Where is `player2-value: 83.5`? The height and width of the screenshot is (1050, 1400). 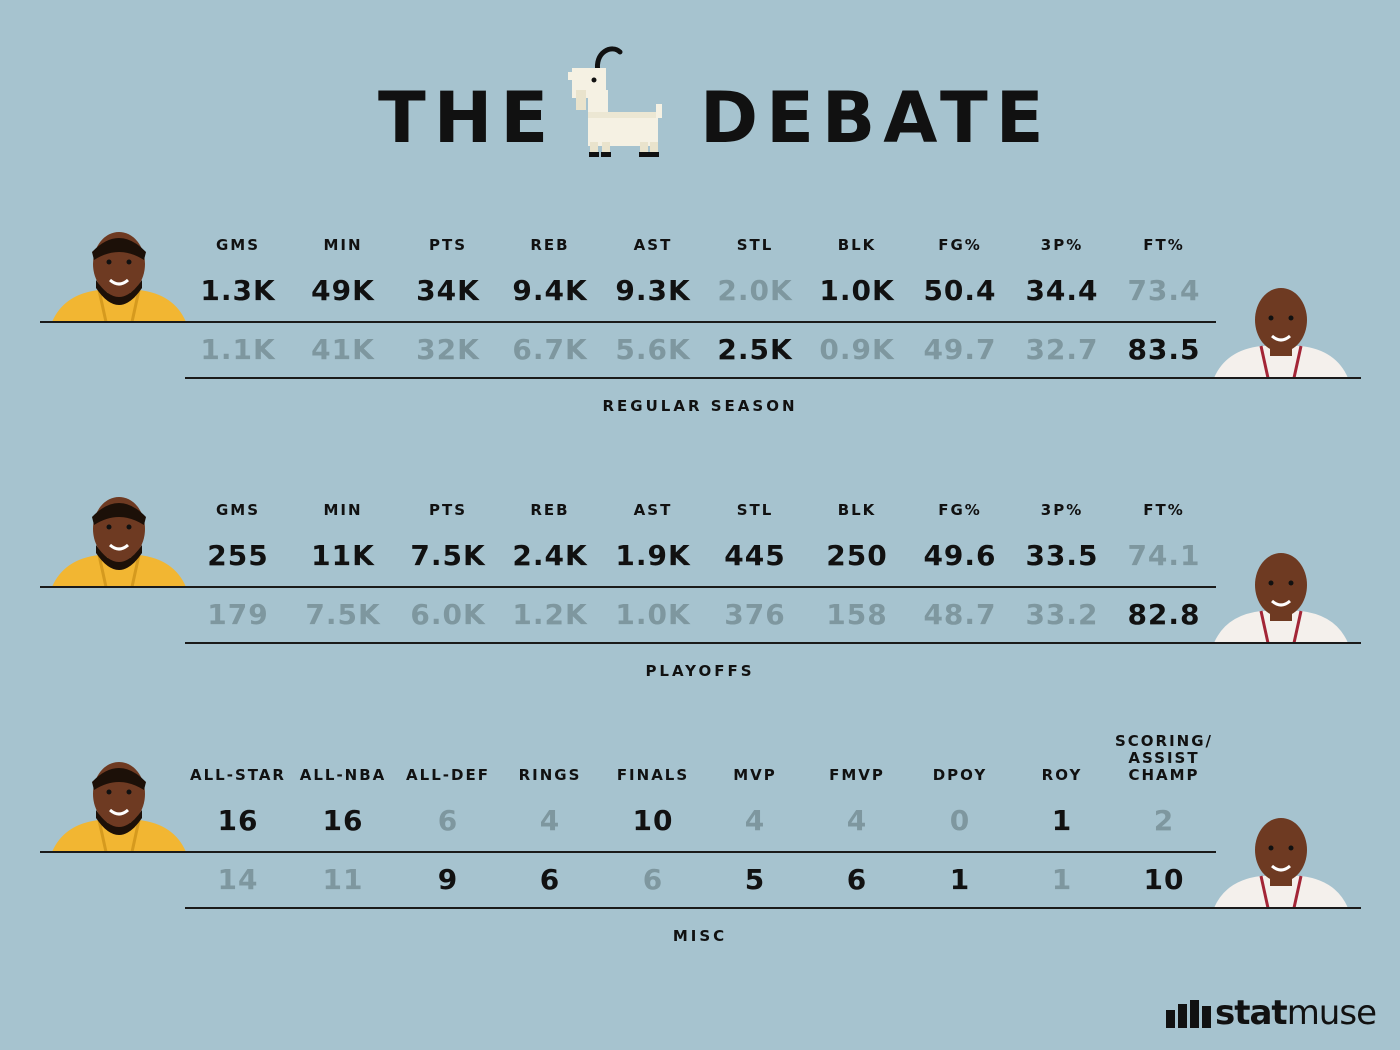
player2-value: 83.5 is located at coordinates (1164, 349).